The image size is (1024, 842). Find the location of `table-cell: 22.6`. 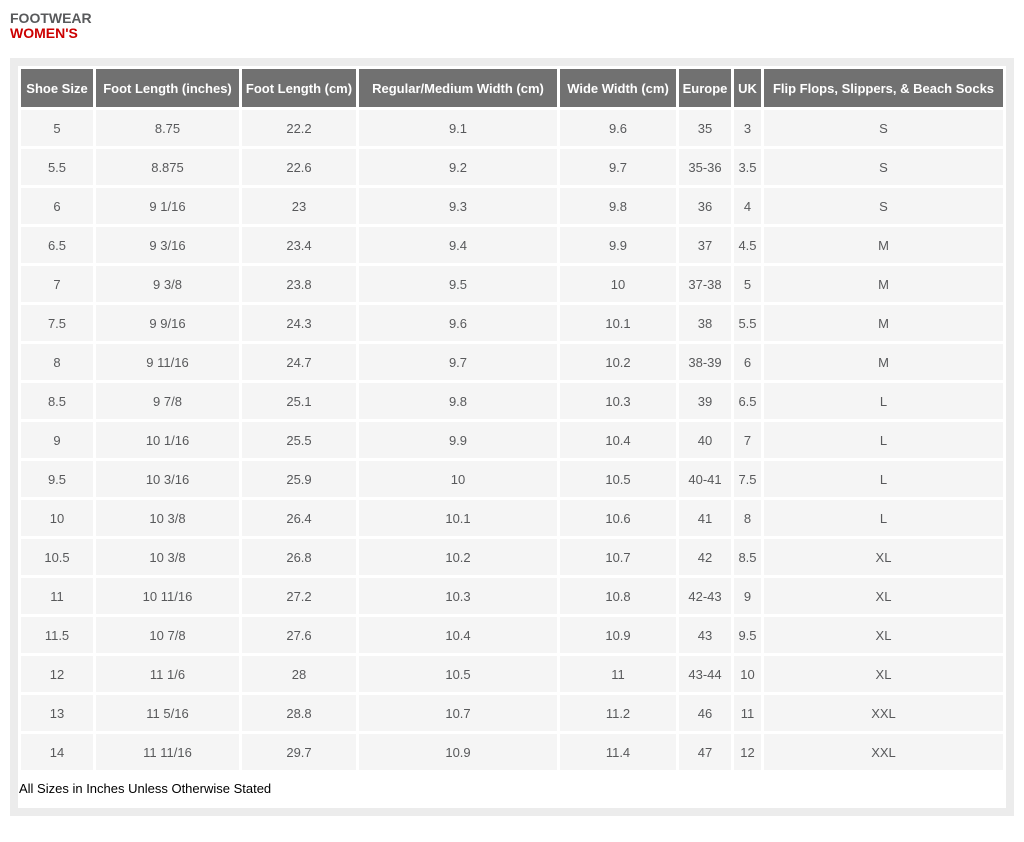

table-cell: 22.6 is located at coordinates (299, 167).